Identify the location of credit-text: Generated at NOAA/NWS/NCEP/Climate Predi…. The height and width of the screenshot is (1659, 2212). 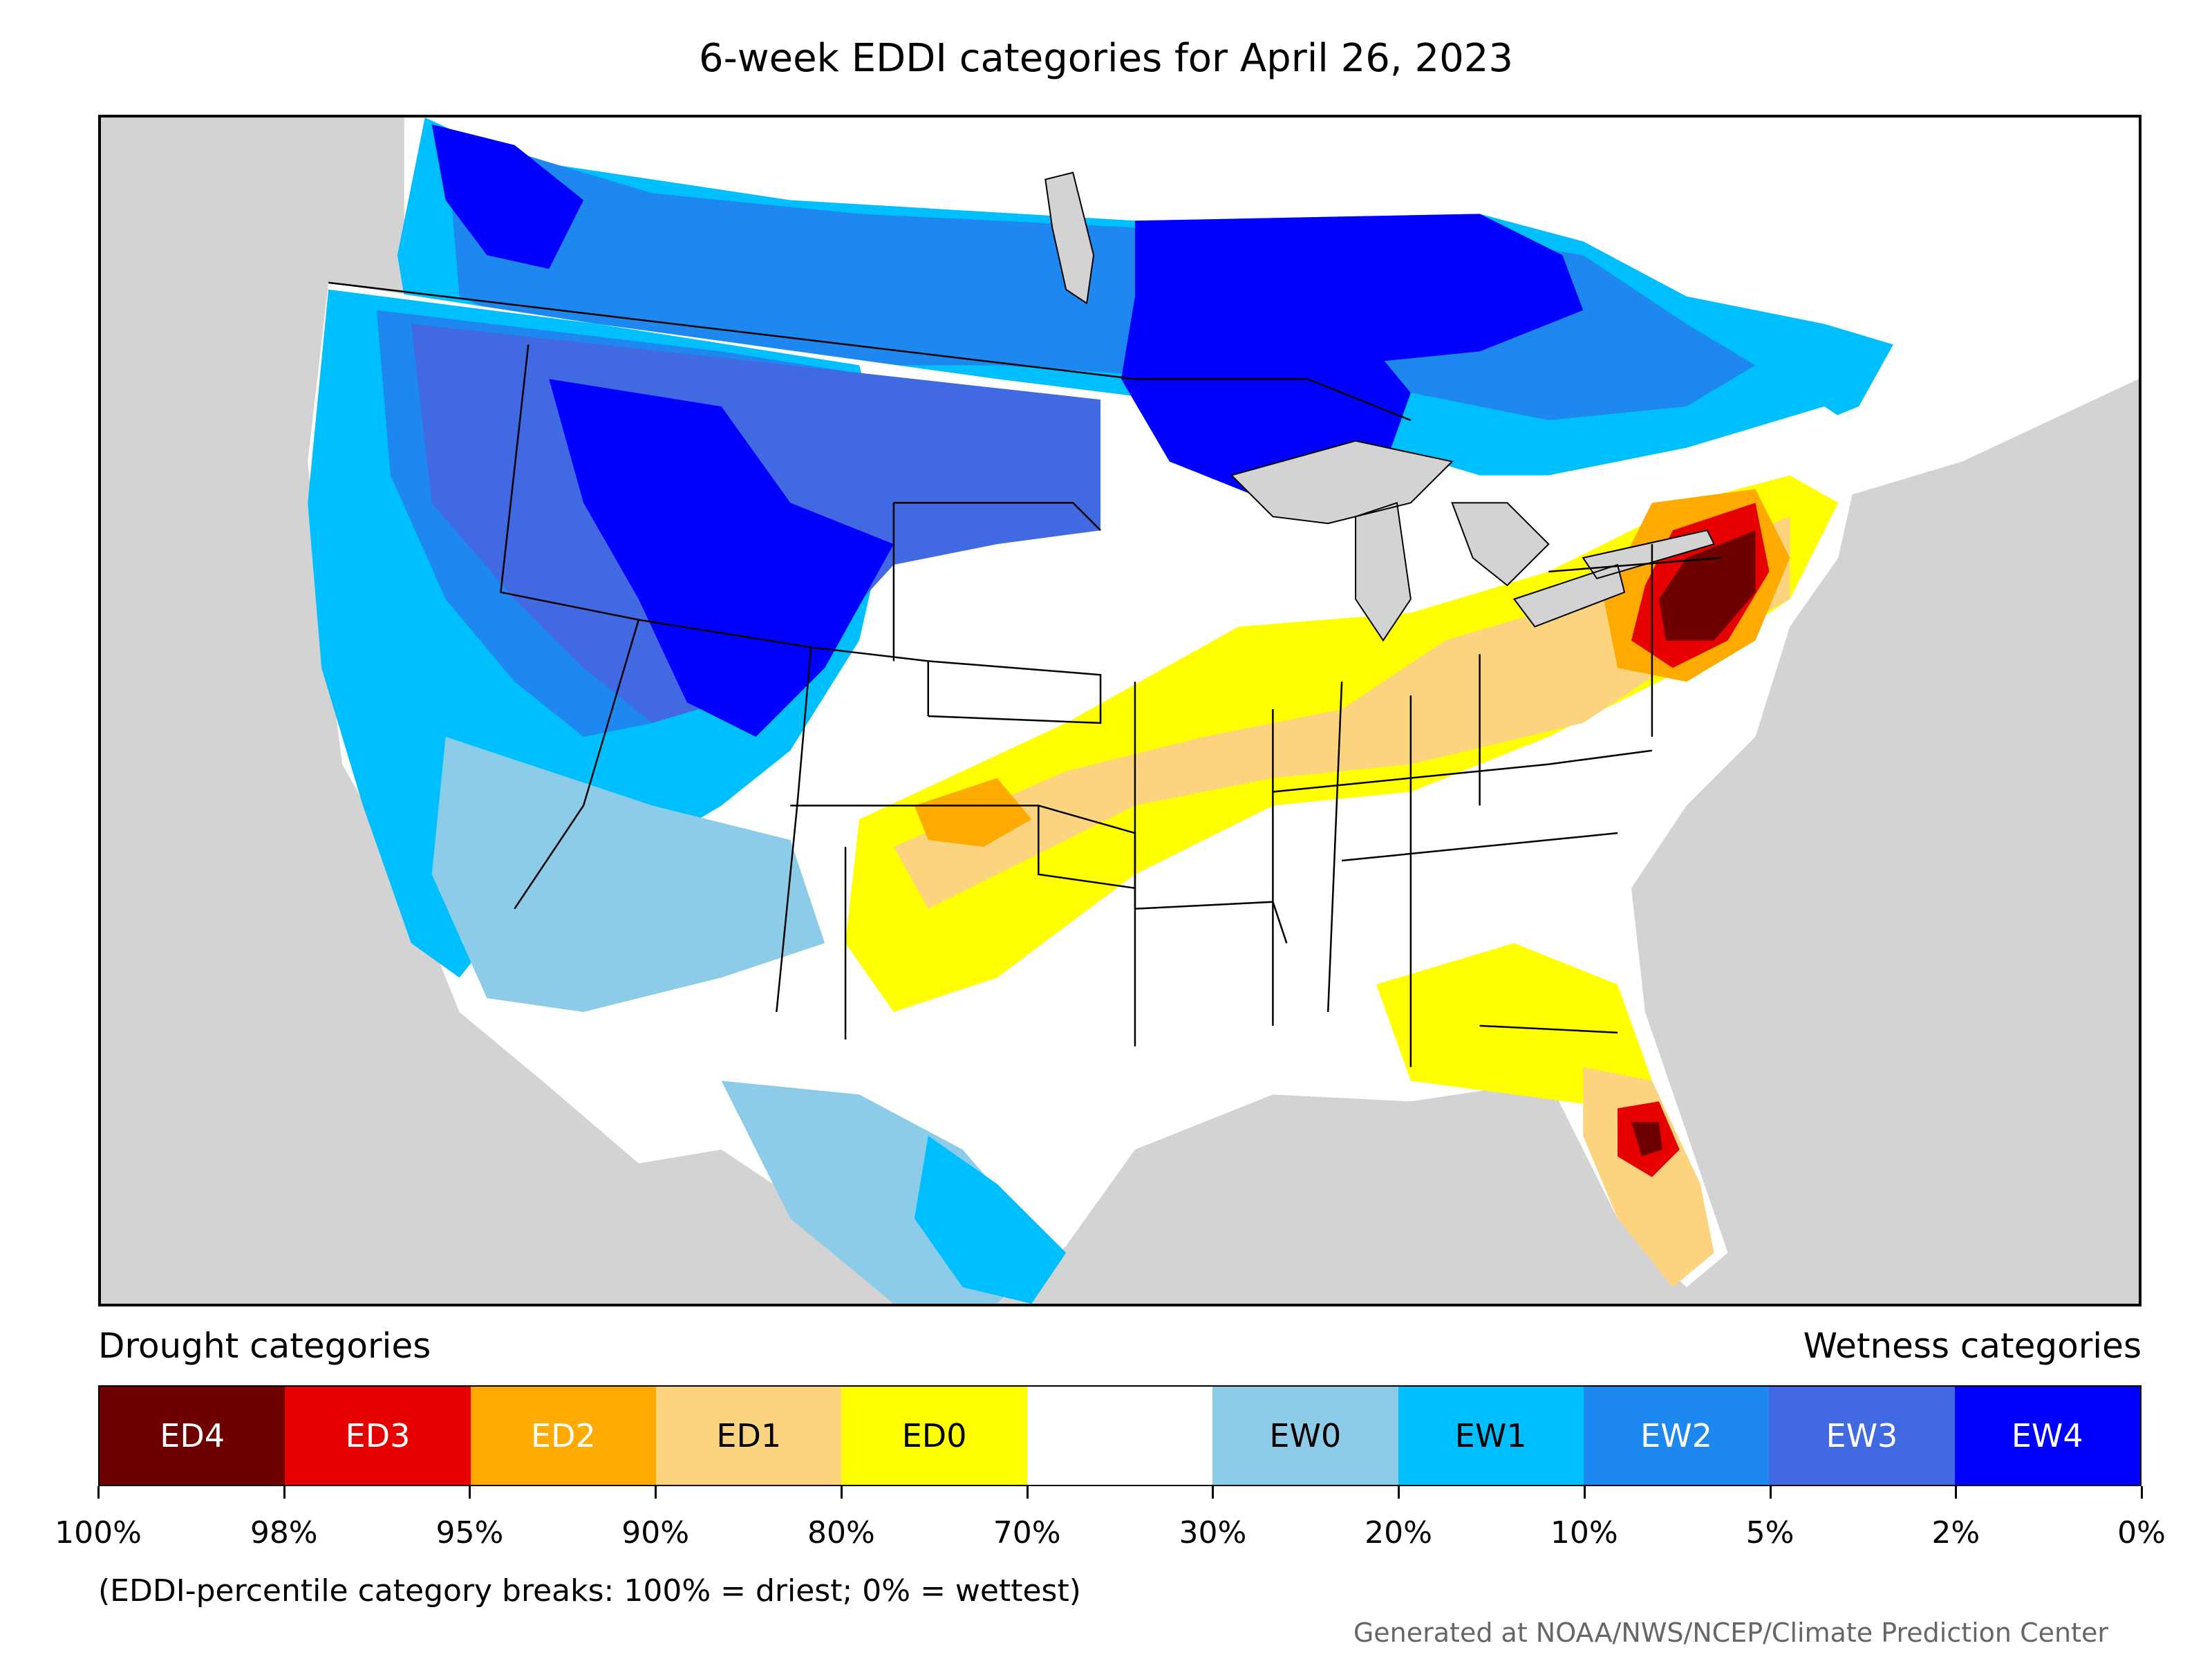
(1731, 1633).